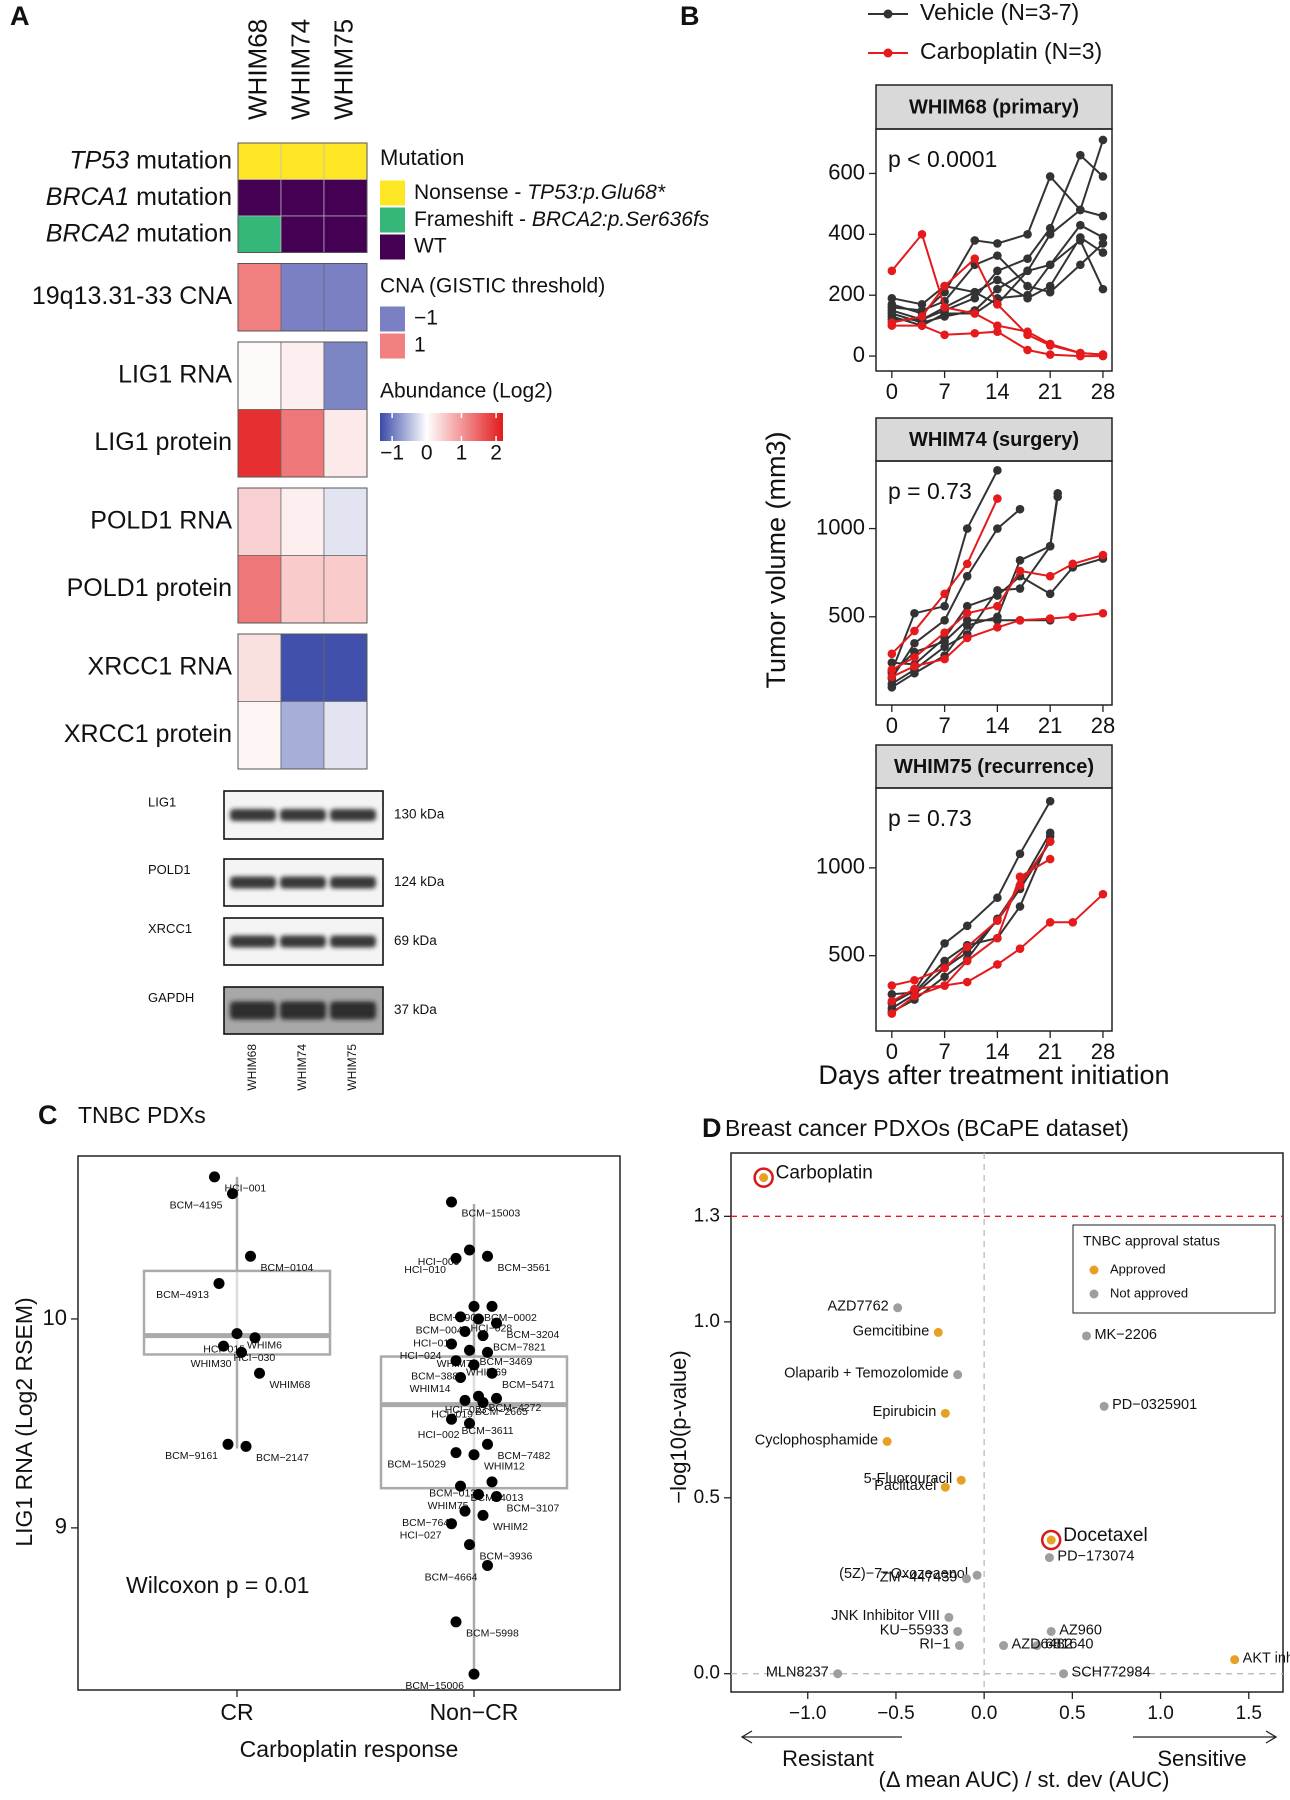  Describe the element at coordinates (866, 1373) in the screenshot. I see `point-label: Olaparib + Temozolomide` at that location.